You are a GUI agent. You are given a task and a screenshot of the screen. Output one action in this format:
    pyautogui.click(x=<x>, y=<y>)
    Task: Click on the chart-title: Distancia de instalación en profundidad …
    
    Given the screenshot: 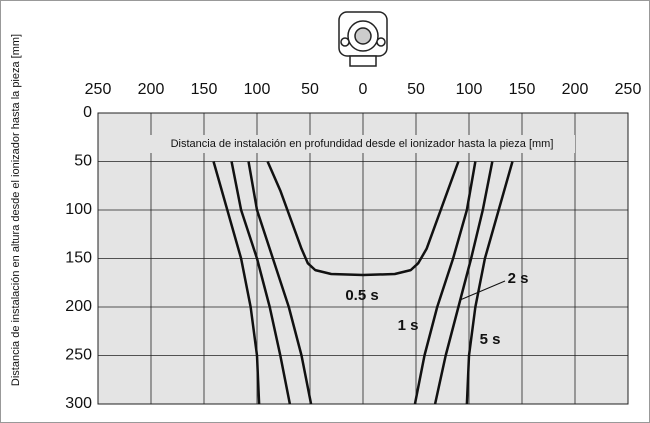 What is the action you would take?
    pyautogui.click(x=362, y=144)
    